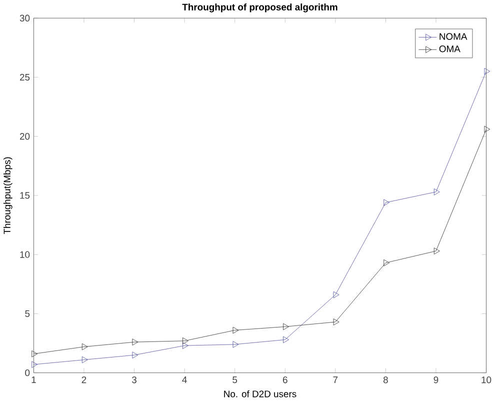 This screenshot has height=401, width=495. Describe the element at coordinates (285, 380) in the screenshot. I see `x-tick-label: 6` at that location.